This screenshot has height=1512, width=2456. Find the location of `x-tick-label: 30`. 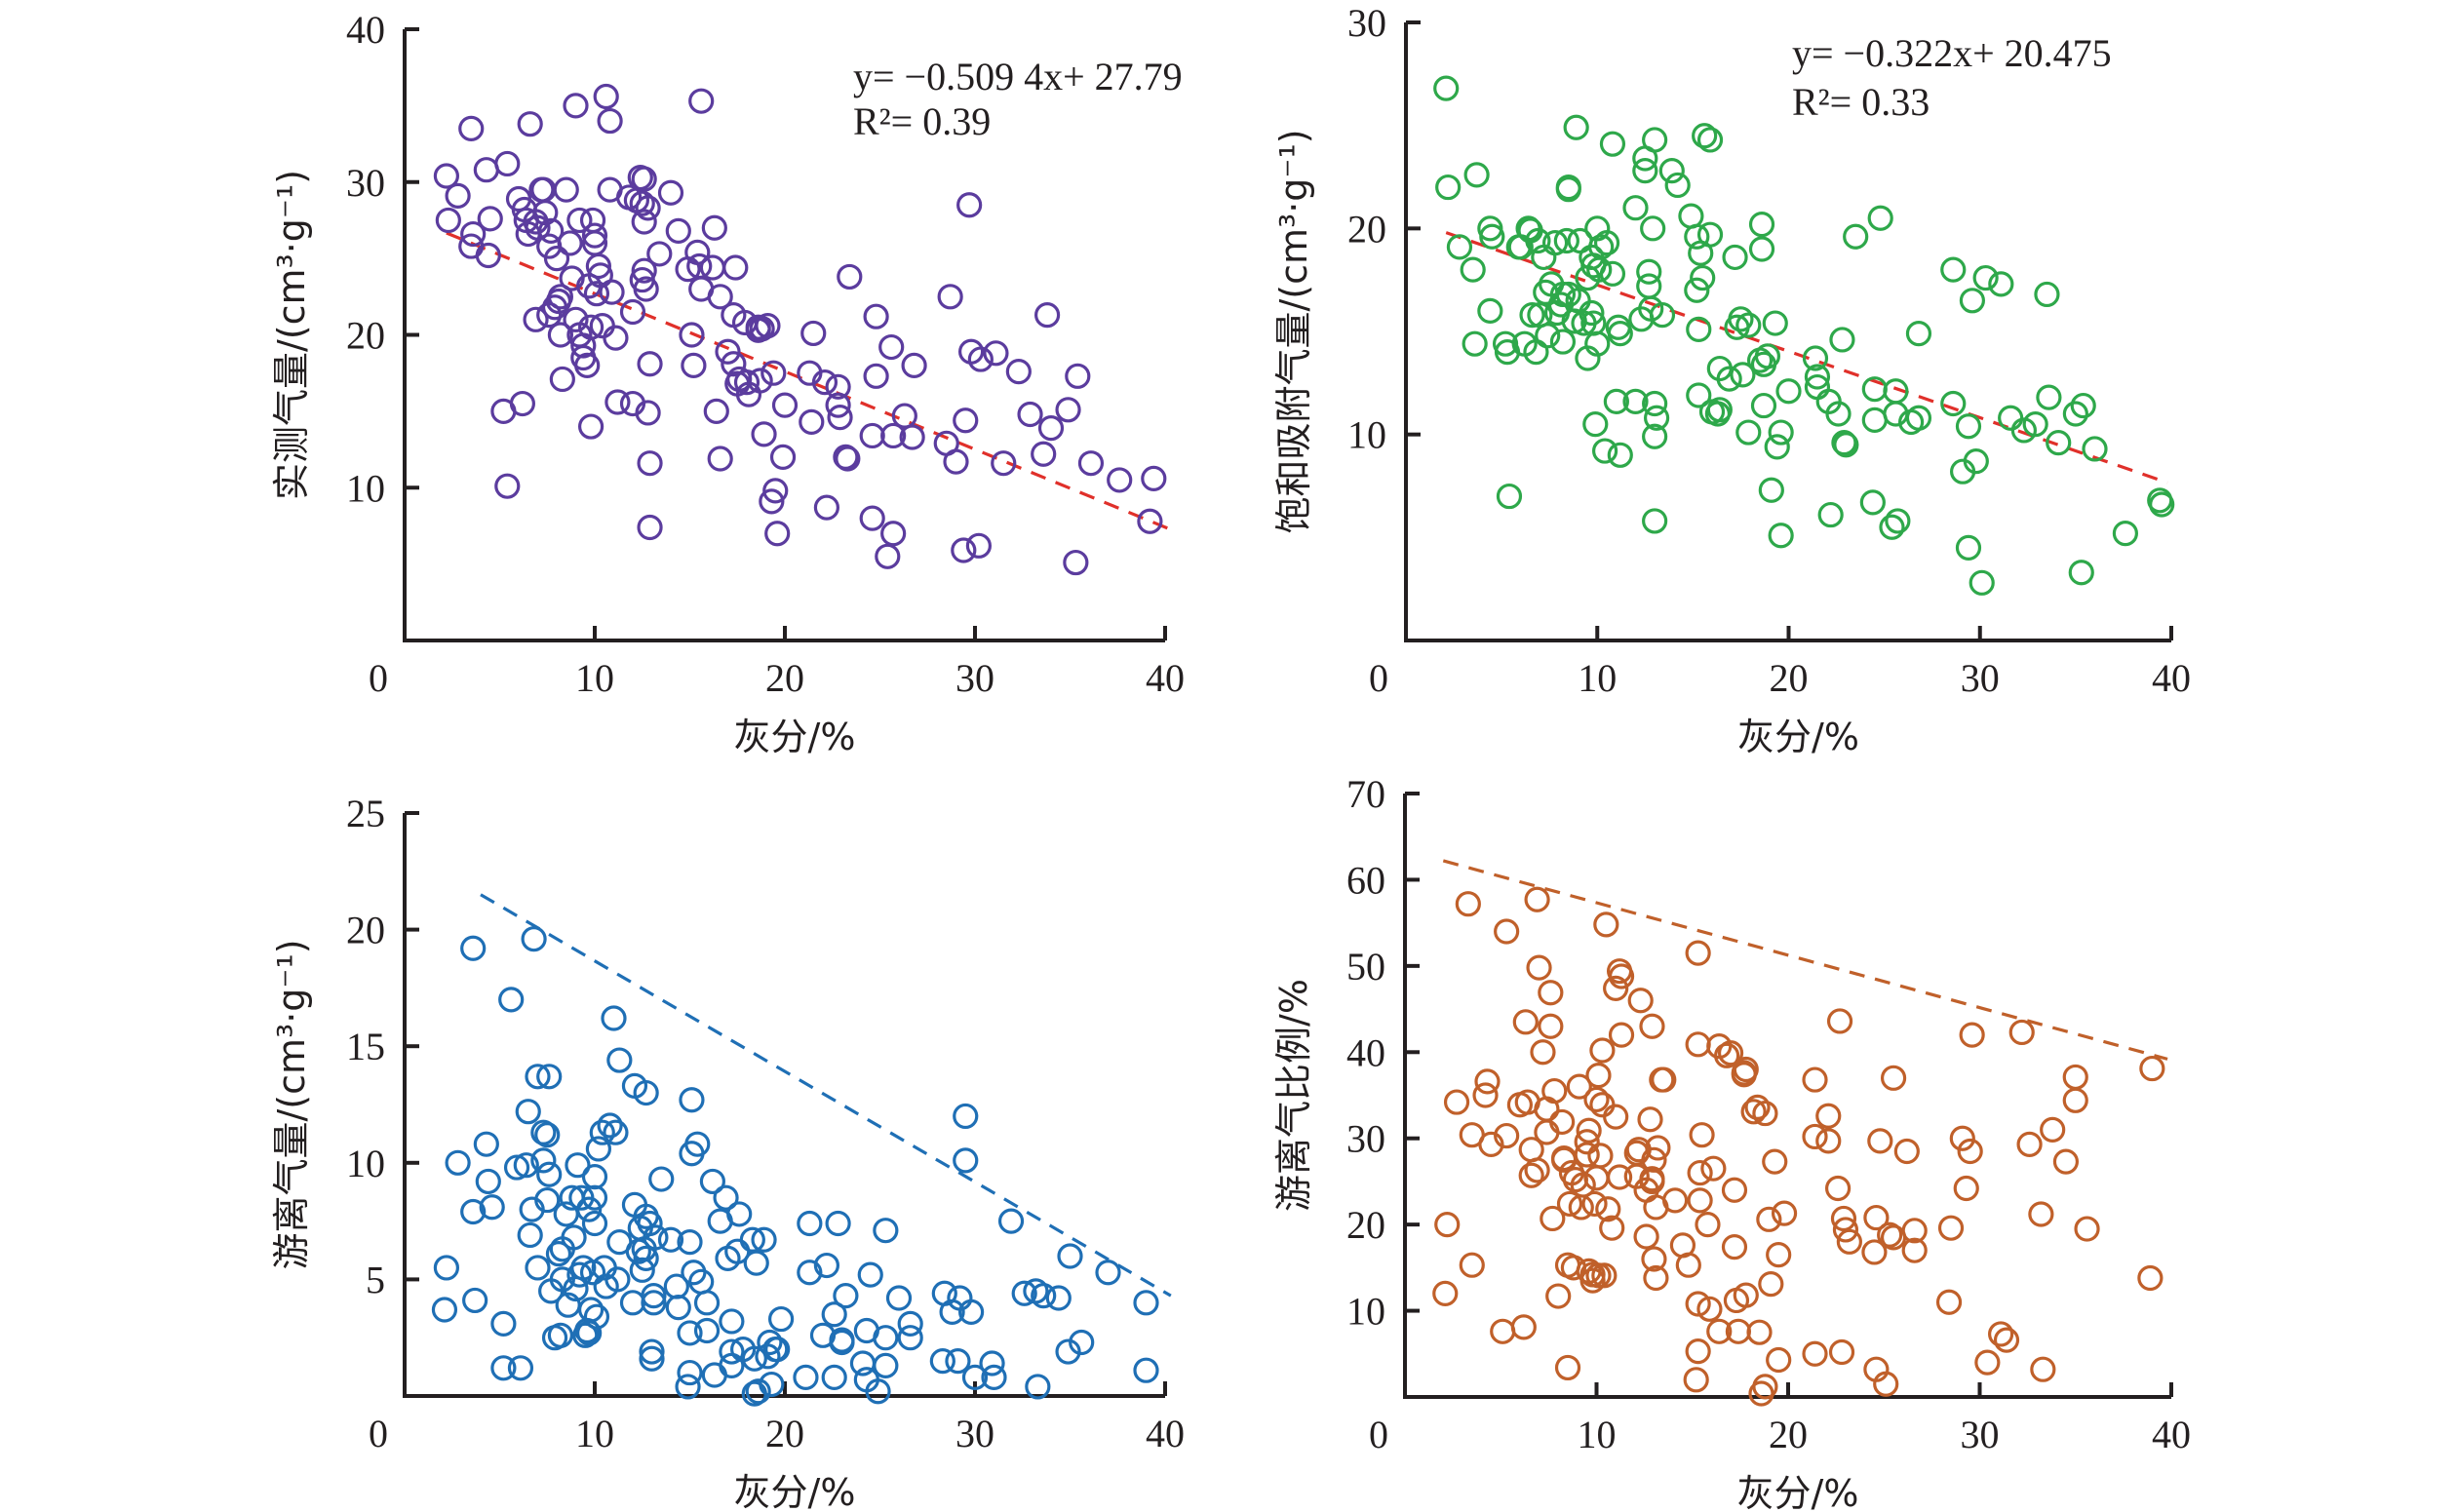

x-tick-label: 30 is located at coordinates (1980, 678).